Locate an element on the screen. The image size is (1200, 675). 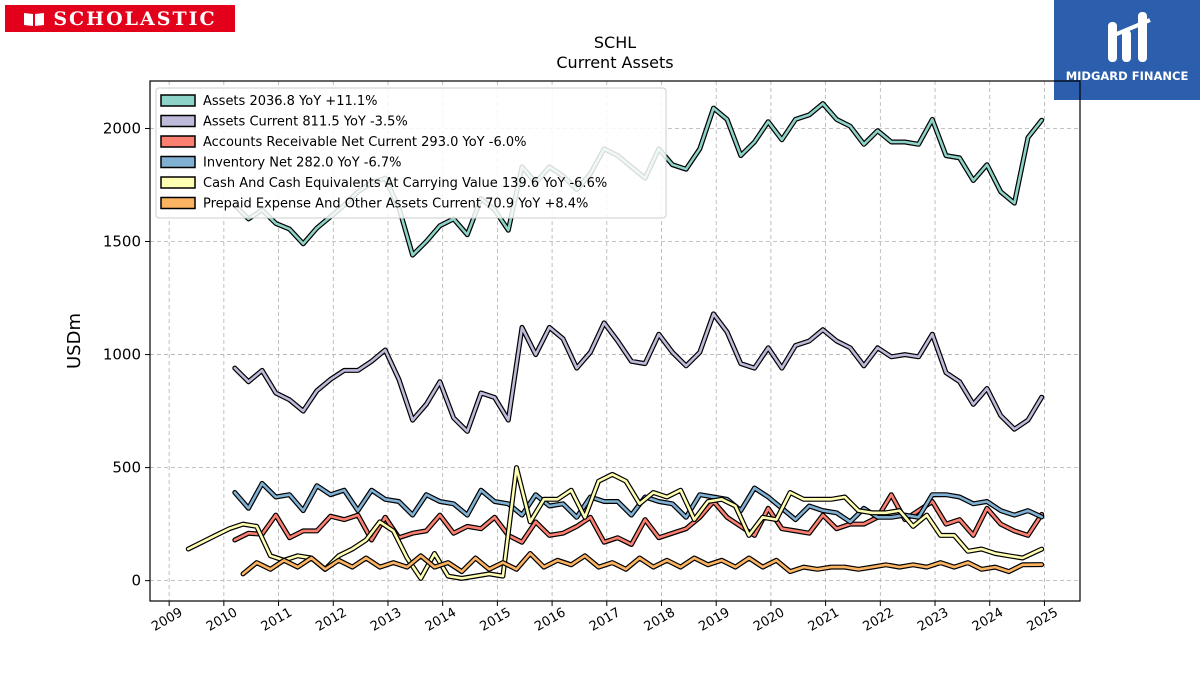
midgard-logo-text: MIDGARD FINANCE is located at coordinates (1127, 76).